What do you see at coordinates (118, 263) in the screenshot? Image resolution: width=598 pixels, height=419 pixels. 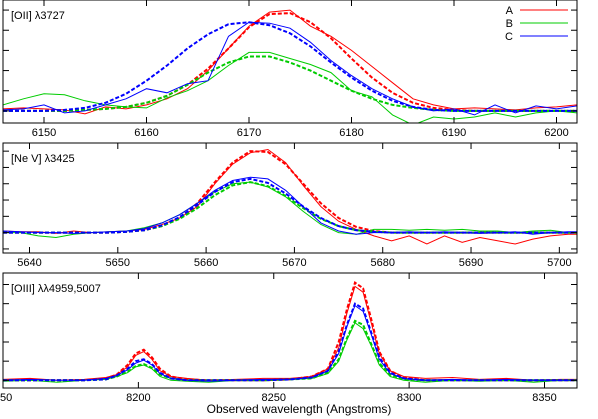 I see `x-tick-label: 5650` at bounding box center [118, 263].